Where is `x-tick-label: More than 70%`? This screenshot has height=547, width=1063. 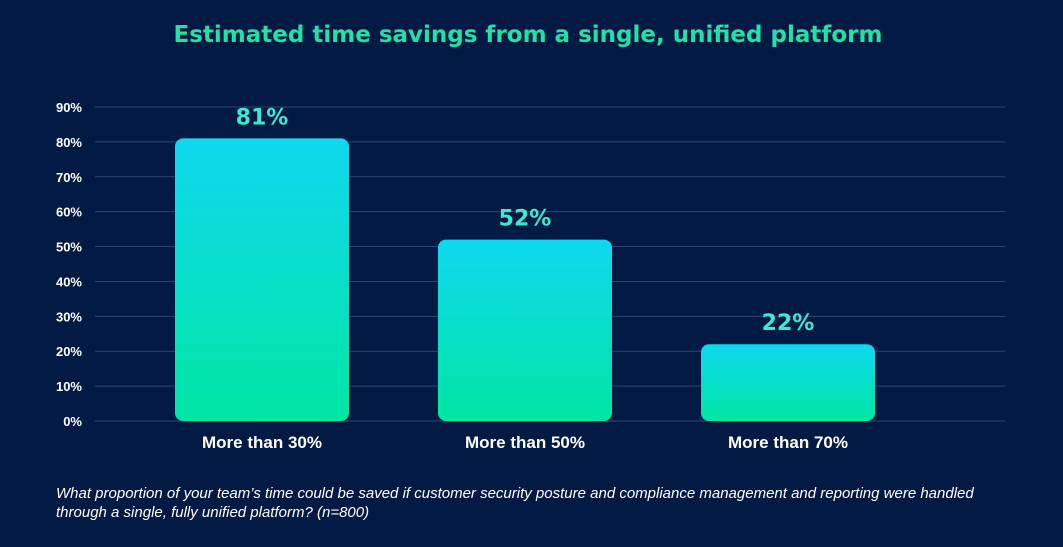 x-tick-label: More than 70% is located at coordinates (788, 442).